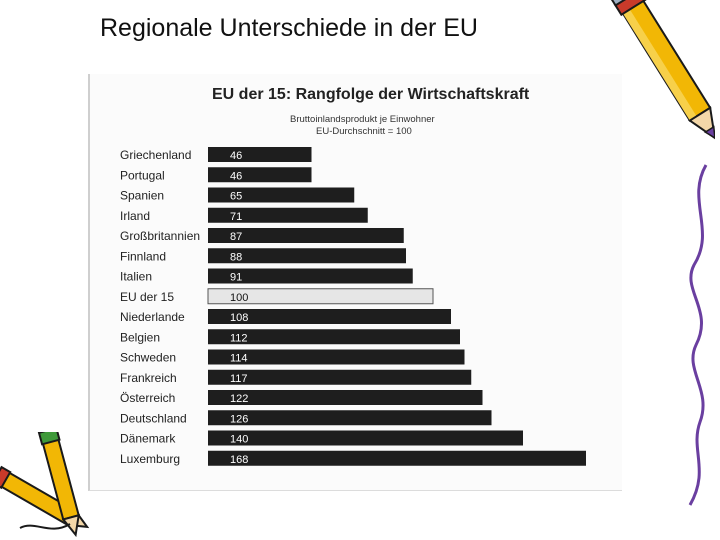 This screenshot has width=720, height=540. What do you see at coordinates (281, 195) in the screenshot?
I see `bar-spanien` at bounding box center [281, 195].